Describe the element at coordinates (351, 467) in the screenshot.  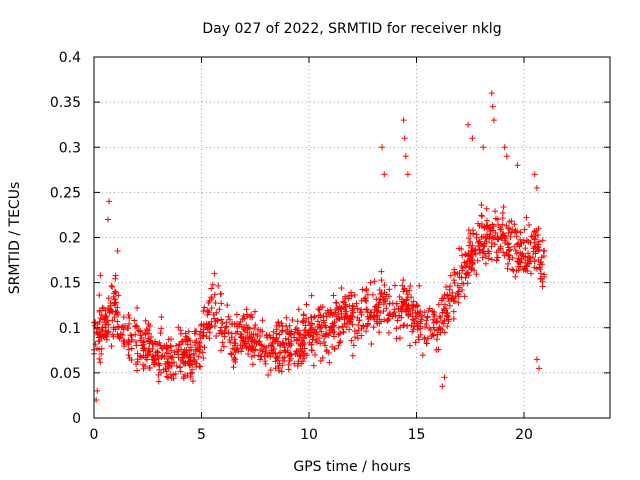
I see `x-axis-label: GPS time / hours` at that location.